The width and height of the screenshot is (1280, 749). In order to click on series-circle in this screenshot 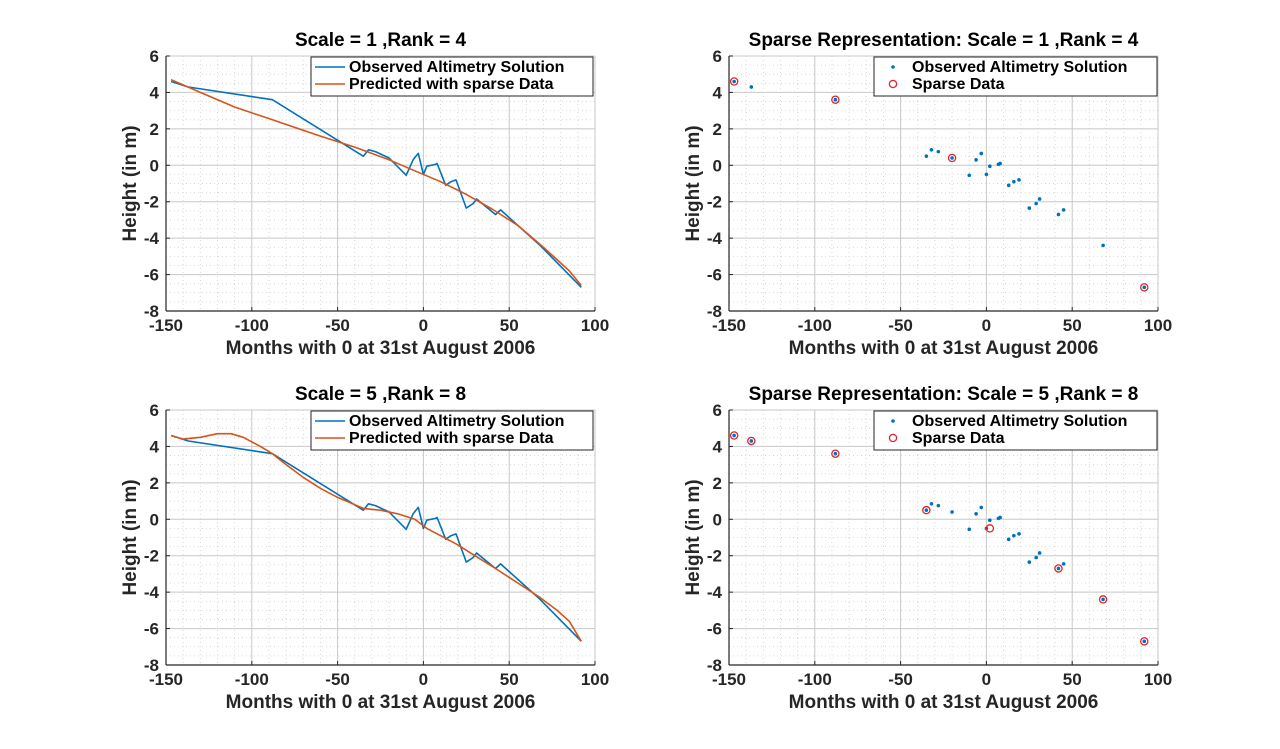, I will do `click(939, 184)`.